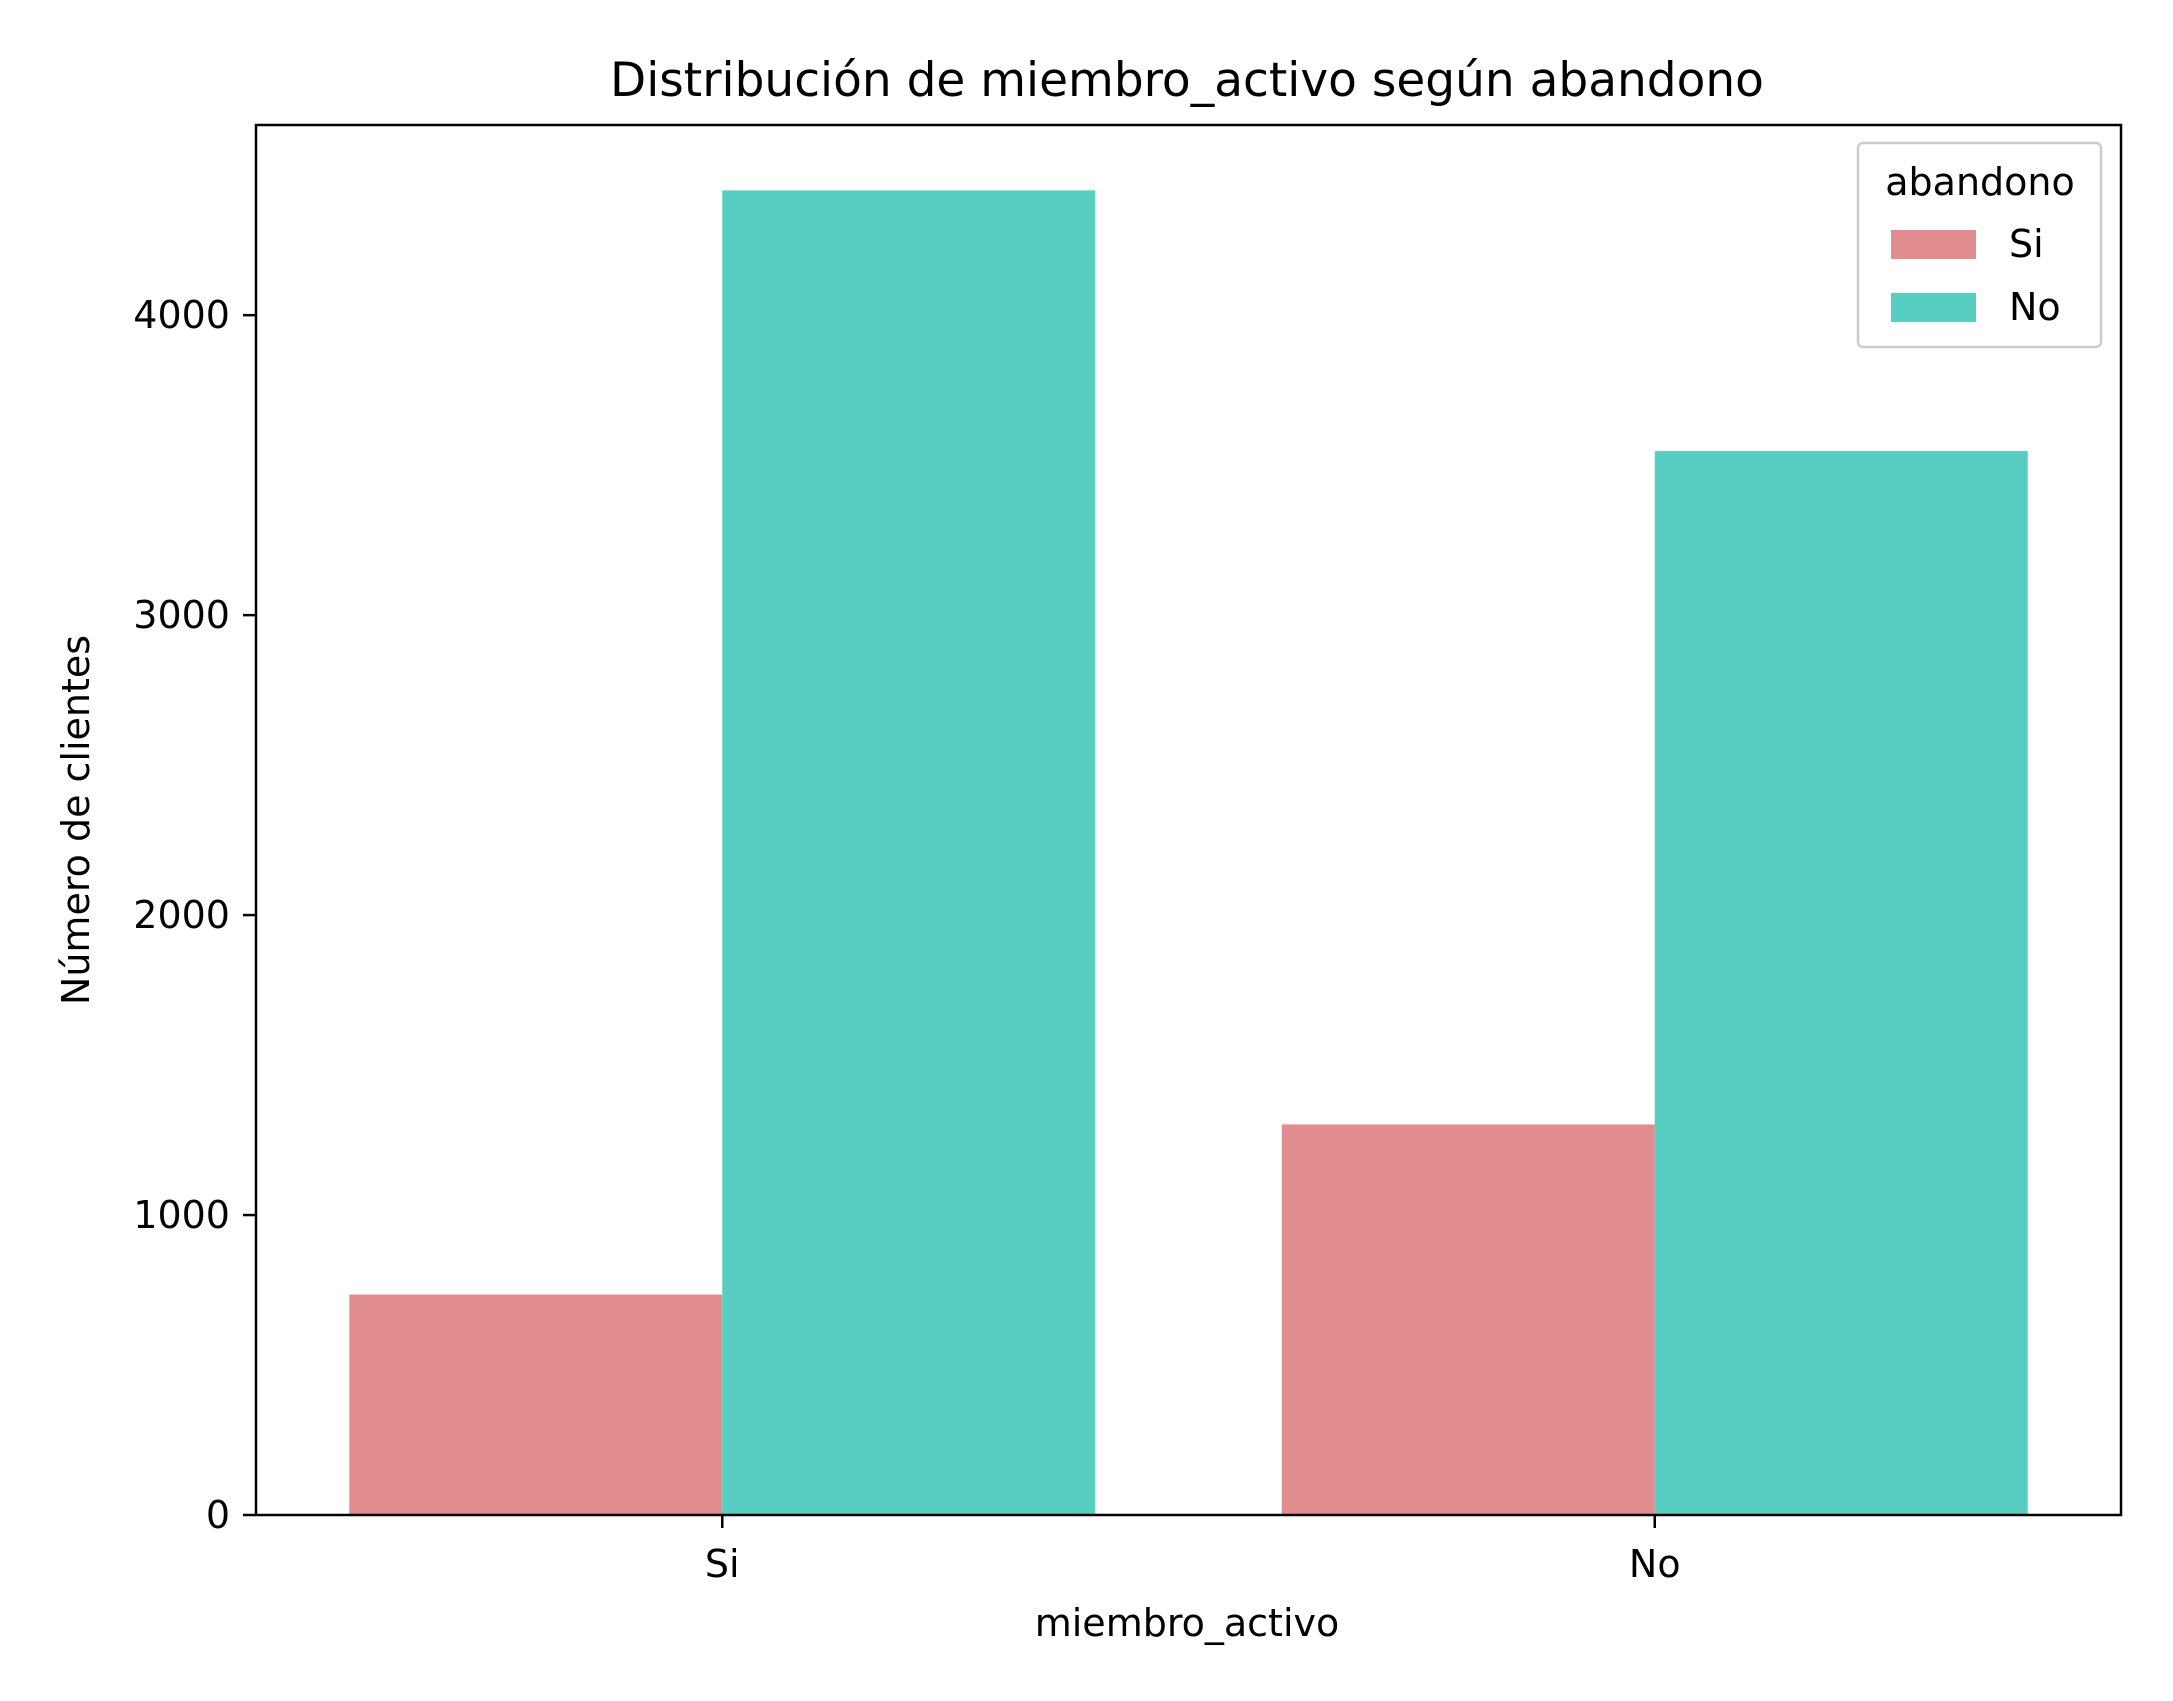 The image size is (2173, 1701). What do you see at coordinates (1933, 307) in the screenshot?
I see `legend-swatch-no` at bounding box center [1933, 307].